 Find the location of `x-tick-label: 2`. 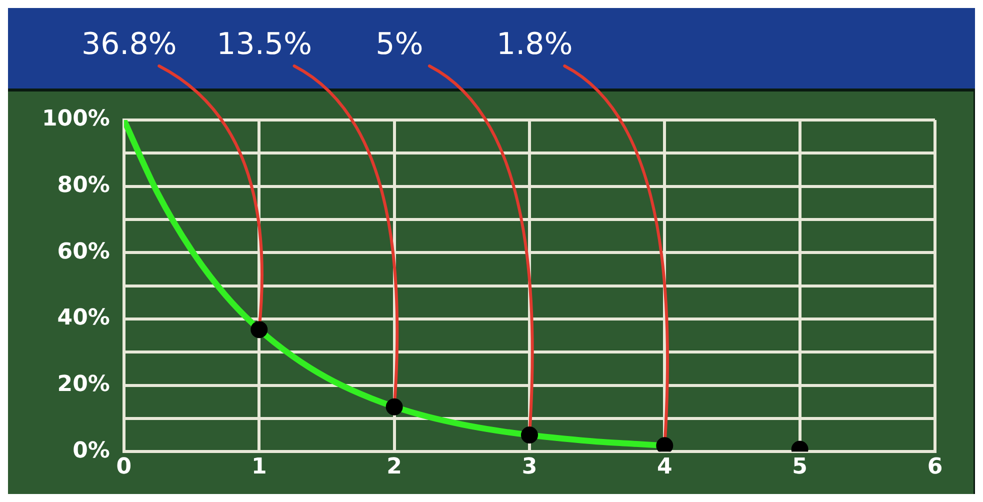

x-tick-label: 2 is located at coordinates (394, 467).